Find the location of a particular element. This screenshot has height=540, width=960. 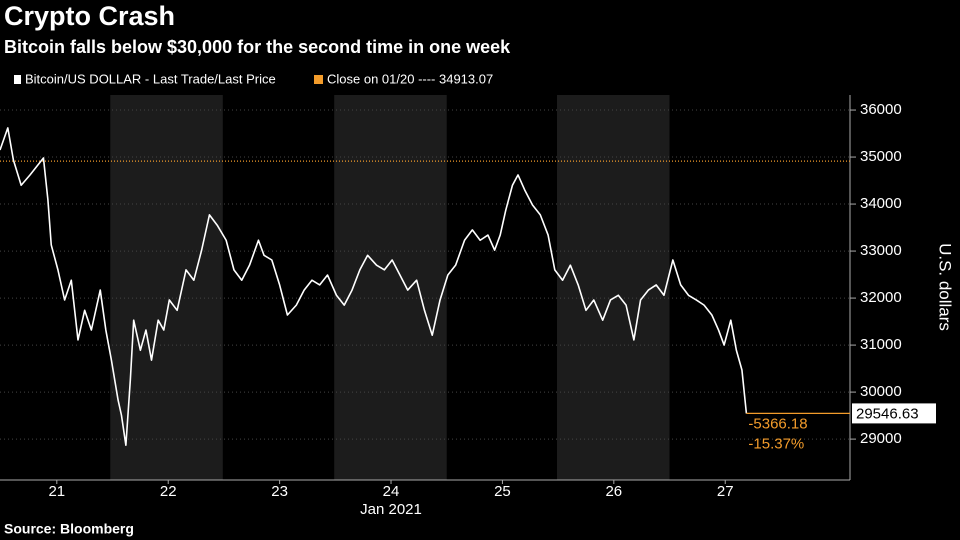

y-tick-label: 30000 is located at coordinates (881, 391).